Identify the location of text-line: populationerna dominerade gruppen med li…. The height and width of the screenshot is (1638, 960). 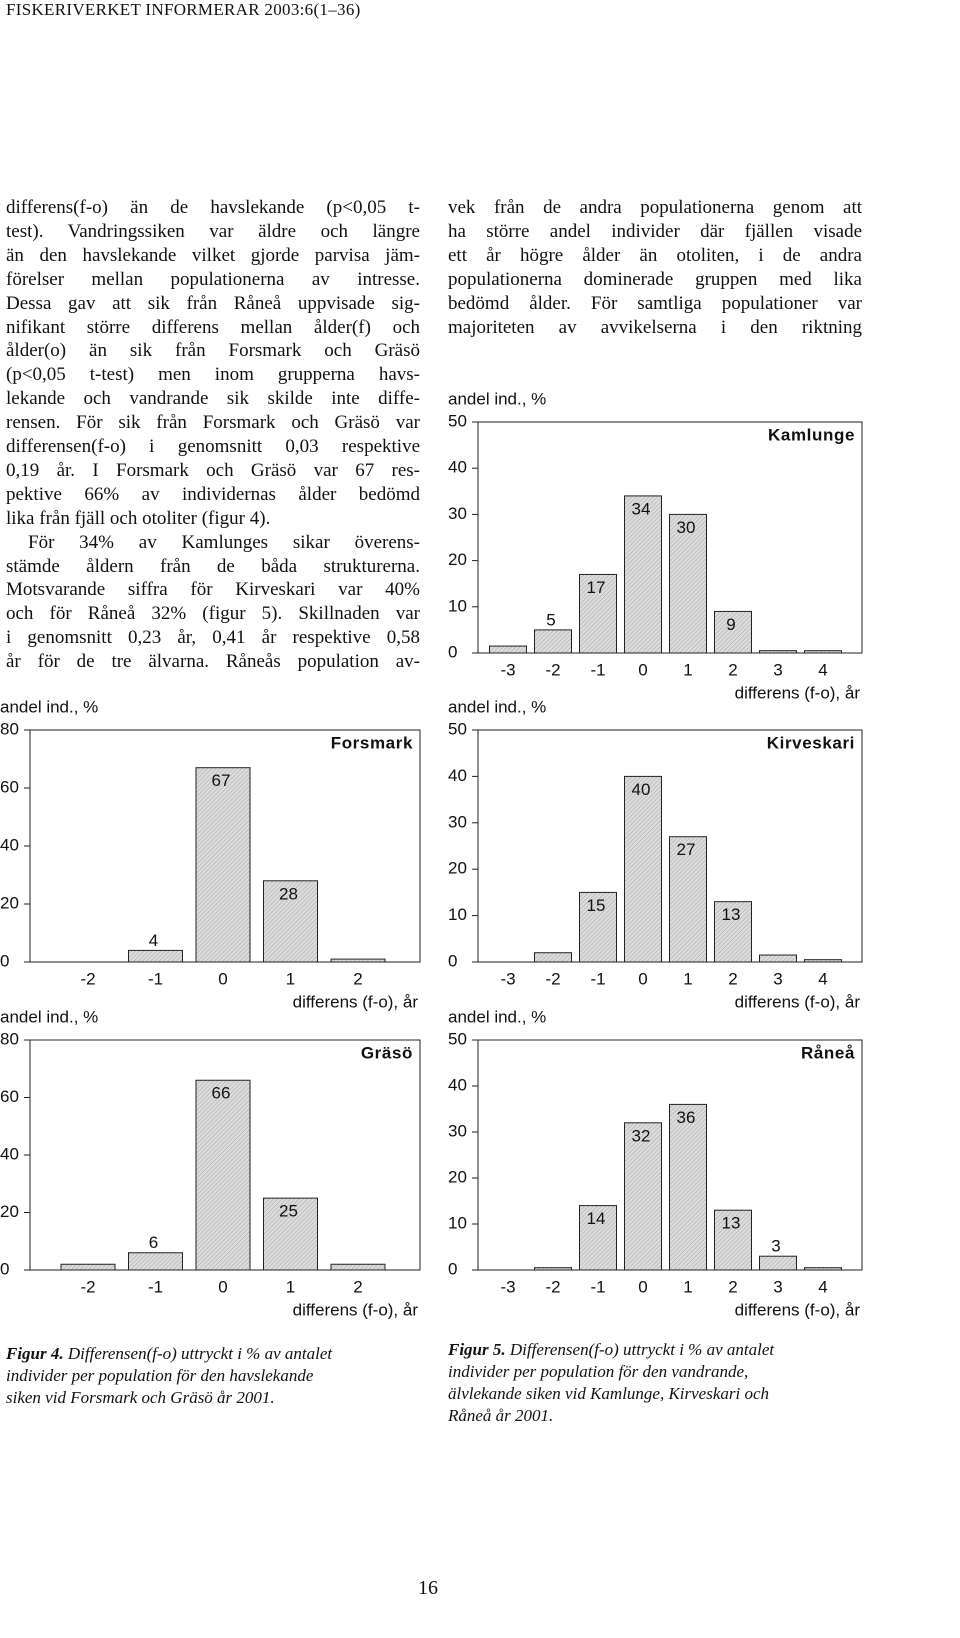
(655, 279).